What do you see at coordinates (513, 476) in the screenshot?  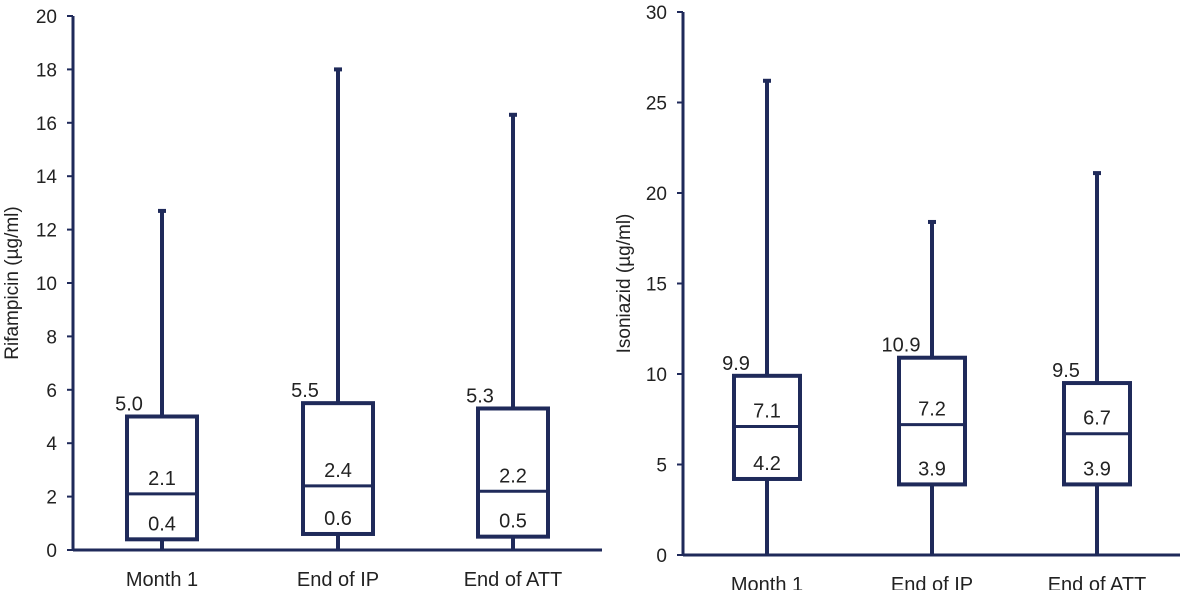 I see `median-label: 2.2` at bounding box center [513, 476].